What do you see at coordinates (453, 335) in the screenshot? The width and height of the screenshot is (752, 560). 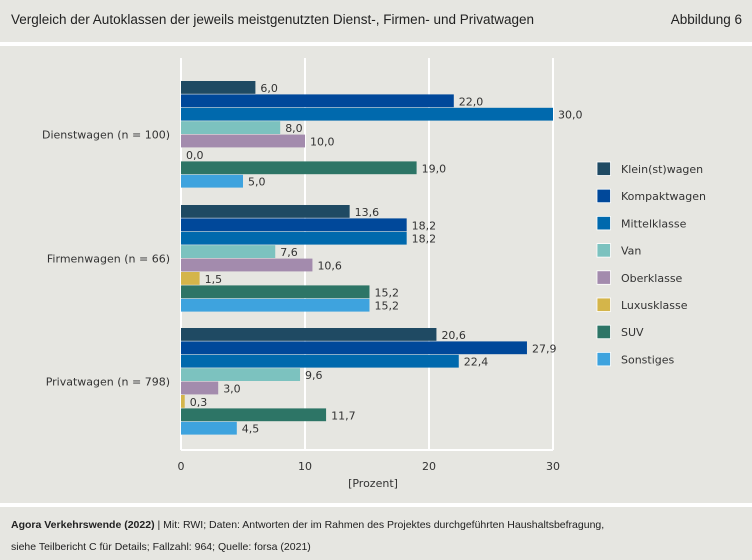 I see `data-label: 20,6` at bounding box center [453, 335].